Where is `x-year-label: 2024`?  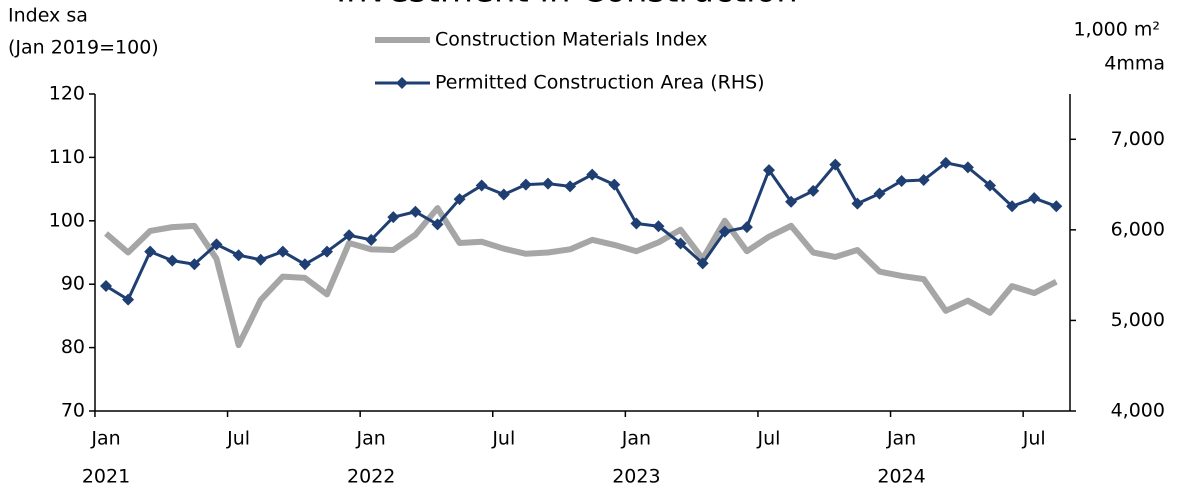
x-year-label: 2024 is located at coordinates (901, 477).